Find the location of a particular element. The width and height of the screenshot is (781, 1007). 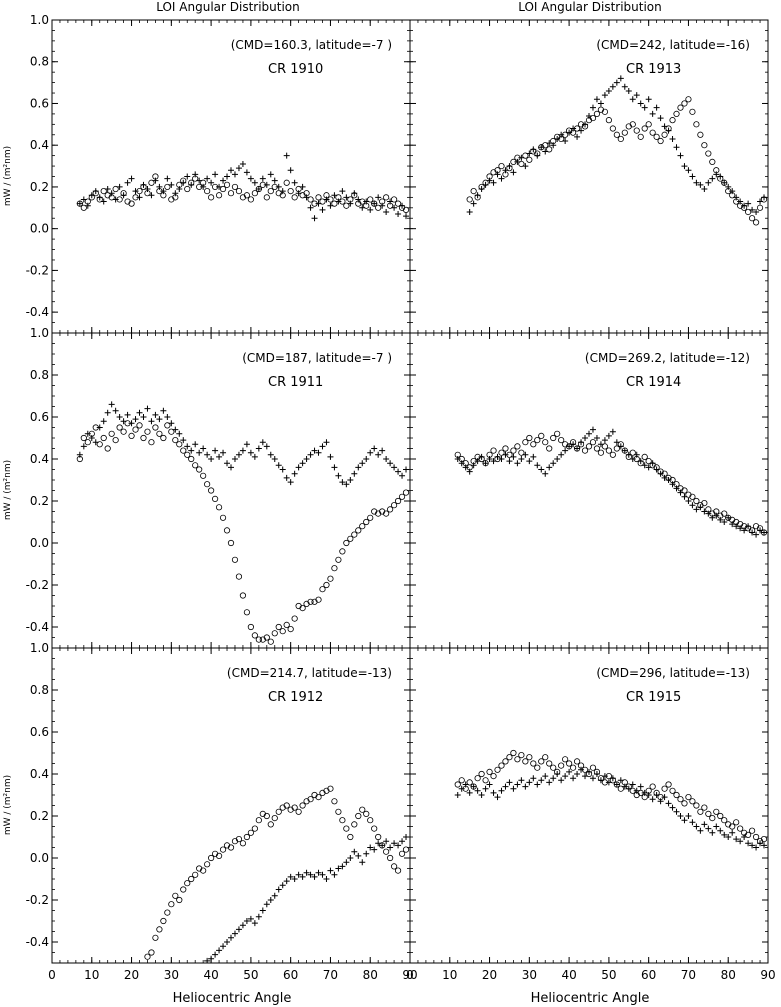

panel-2-ytick-label-0: -0.4 is located at coordinates (37, 627).